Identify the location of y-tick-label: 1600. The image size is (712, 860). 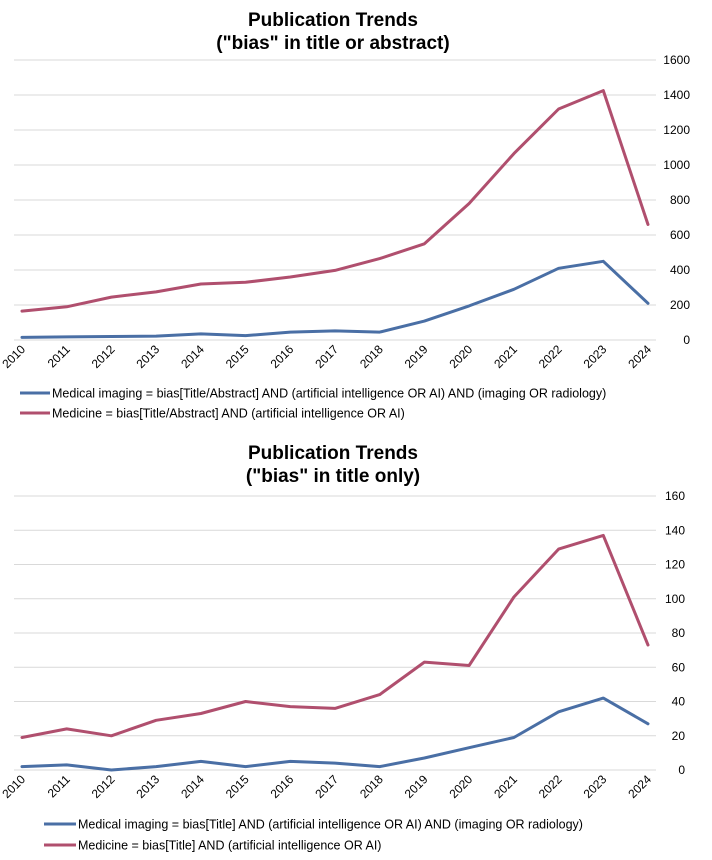
(676, 60).